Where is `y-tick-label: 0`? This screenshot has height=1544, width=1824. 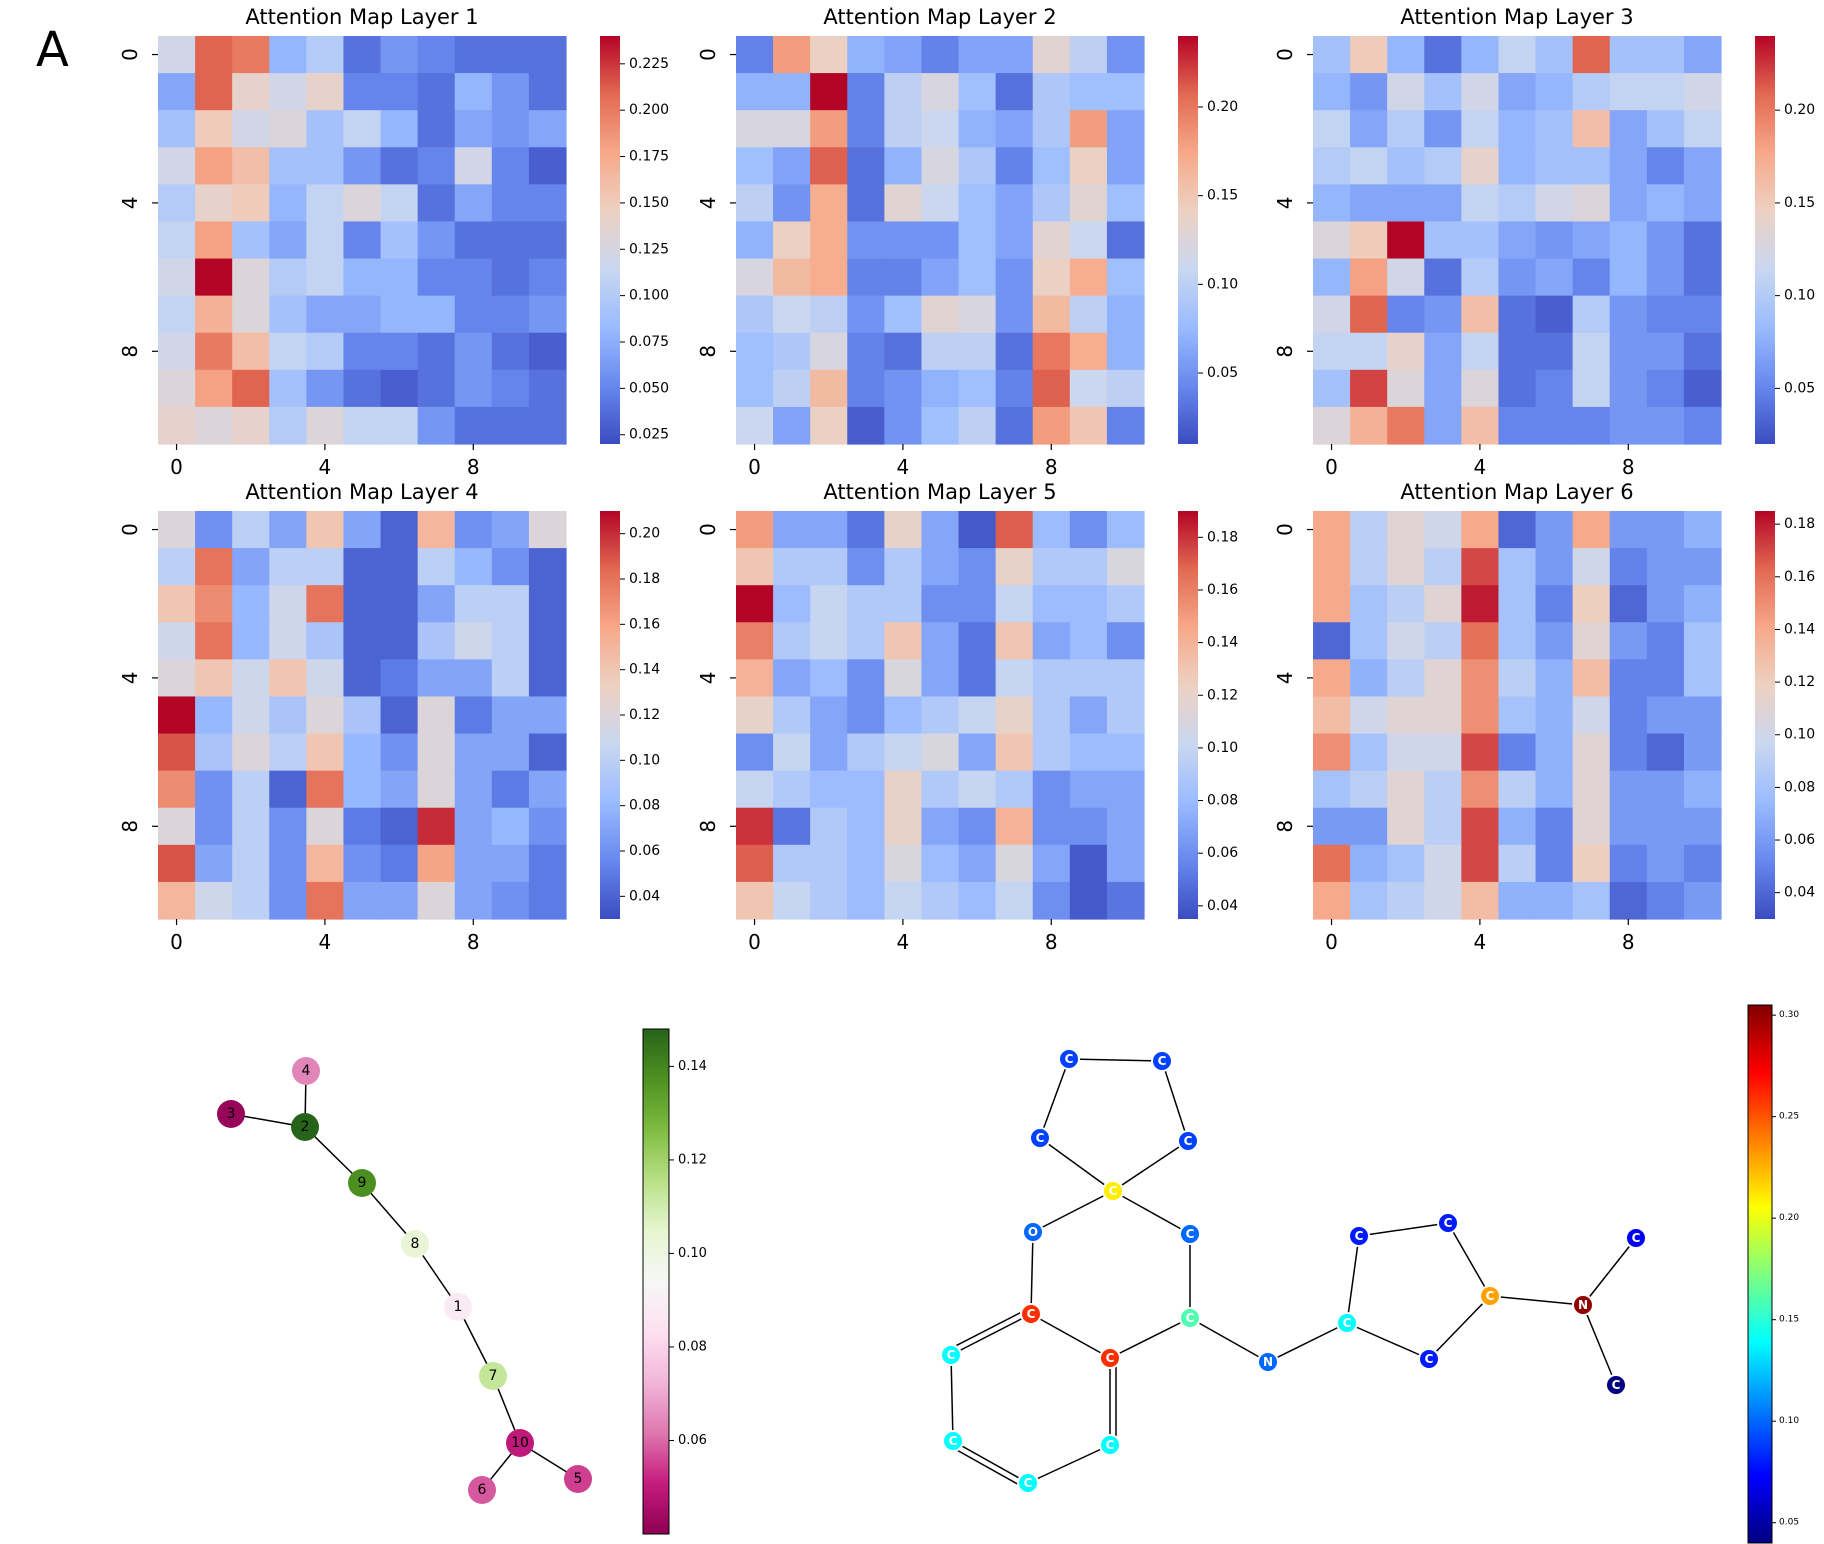
y-tick-label: 0 is located at coordinates (708, 54).